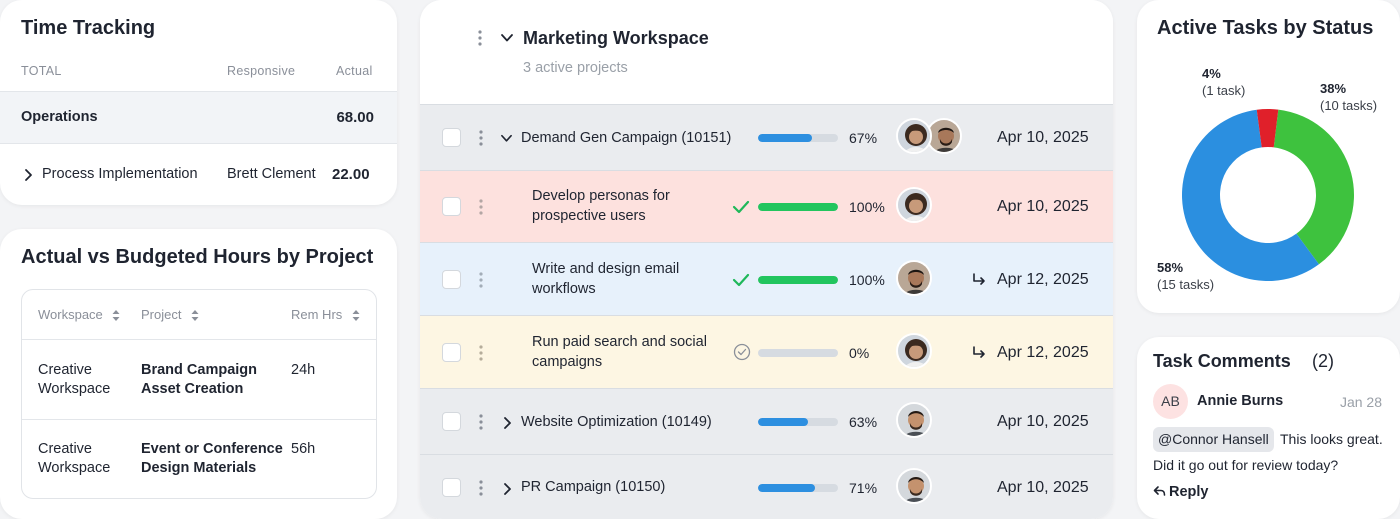 The image size is (1400, 519). Describe the element at coordinates (741, 280) in the screenshot. I see `check-icon` at that location.